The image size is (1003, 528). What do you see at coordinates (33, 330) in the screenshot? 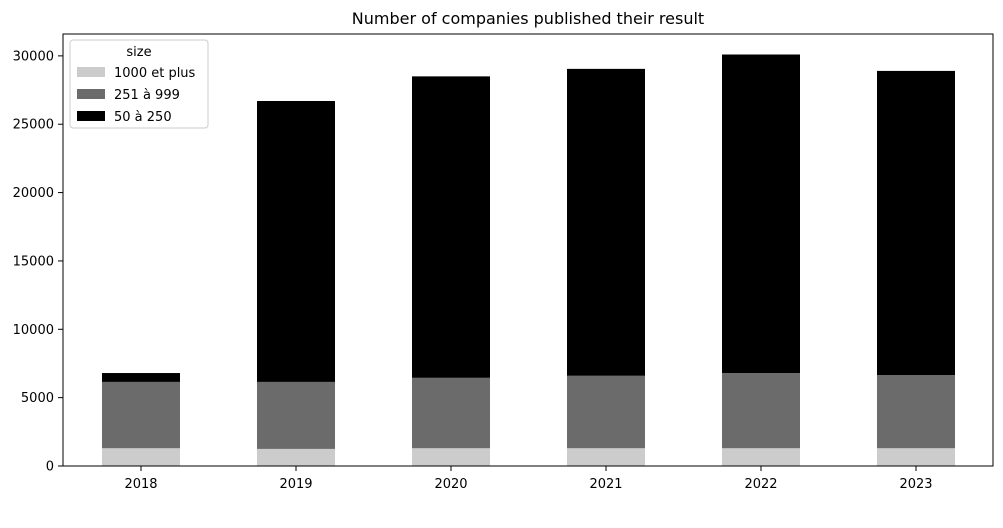
I see `y-tick-label: 10000` at bounding box center [33, 330].